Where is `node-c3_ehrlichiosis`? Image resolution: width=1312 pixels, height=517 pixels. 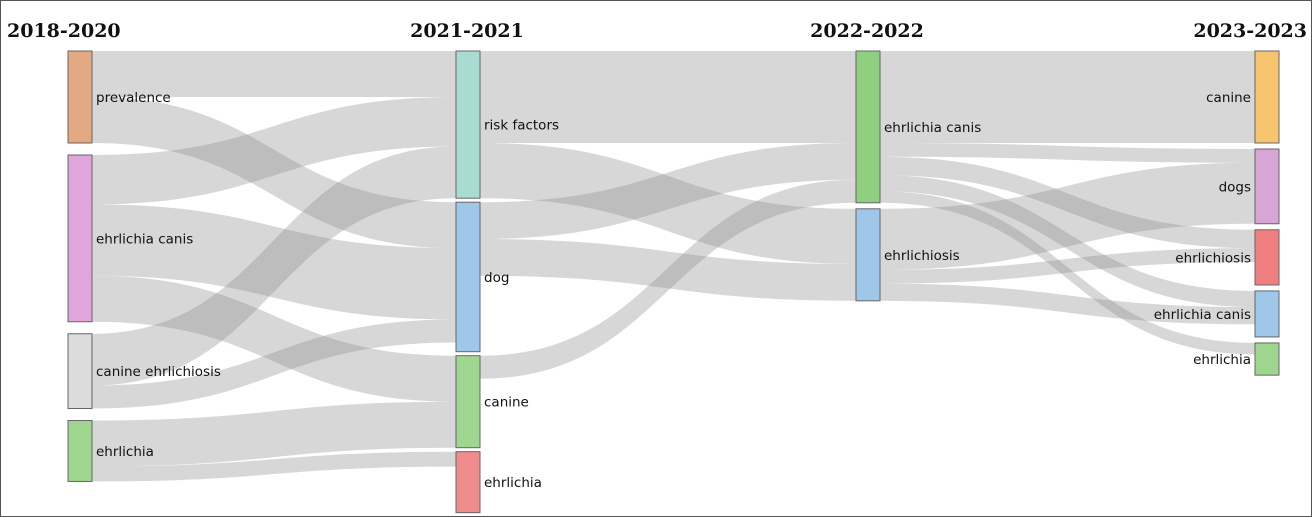
node-c3_ehrlichiosis is located at coordinates (1267, 257).